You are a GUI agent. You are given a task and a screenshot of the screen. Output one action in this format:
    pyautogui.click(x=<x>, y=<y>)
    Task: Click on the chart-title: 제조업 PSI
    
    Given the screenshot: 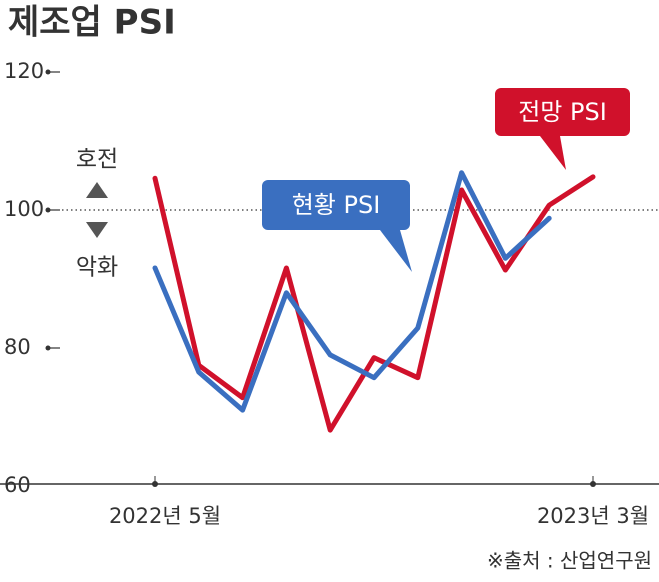 What is the action you would take?
    pyautogui.click(x=92, y=23)
    